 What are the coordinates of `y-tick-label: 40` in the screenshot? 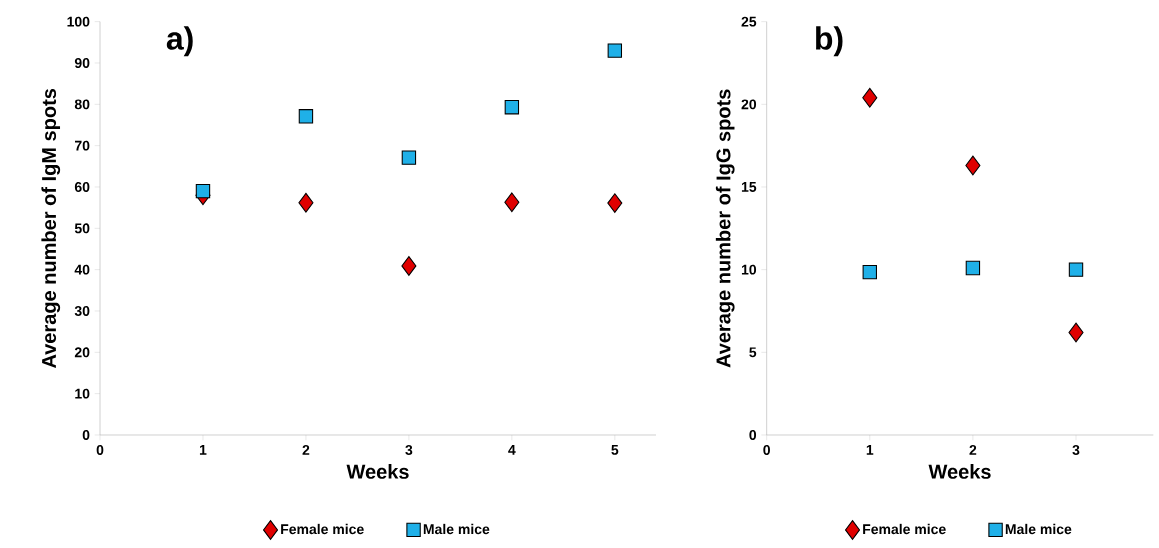 It's located at (82, 269).